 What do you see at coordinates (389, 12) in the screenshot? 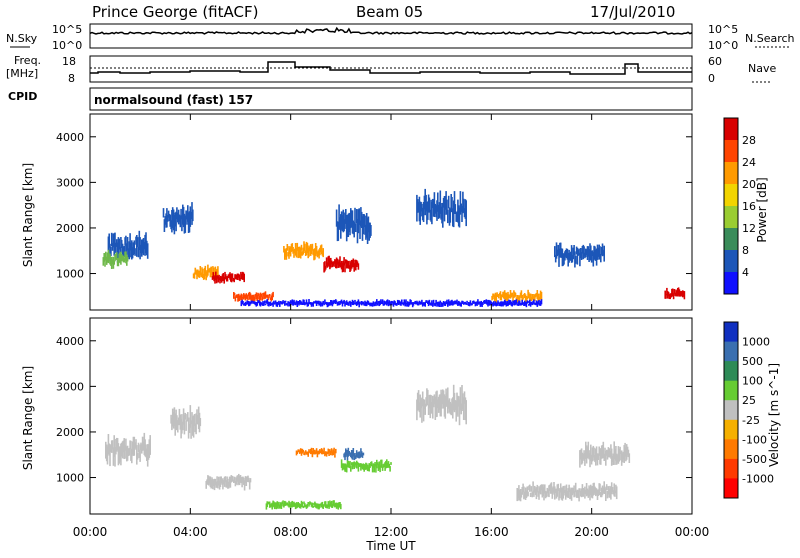
I see `beam-title: Beam 05` at bounding box center [389, 12].